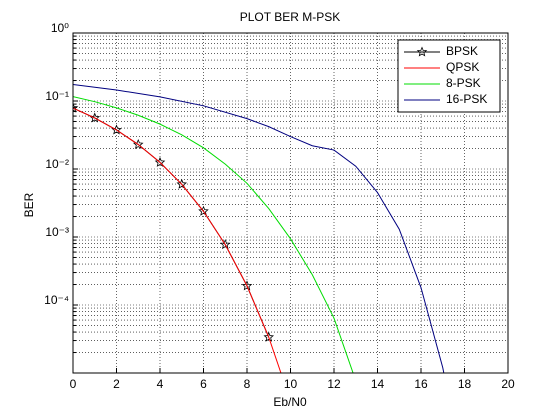 The width and height of the screenshot is (560, 420). What do you see at coordinates (57, 232) in the screenshot?
I see `y-tick-label: 10⁻³` at bounding box center [57, 232].